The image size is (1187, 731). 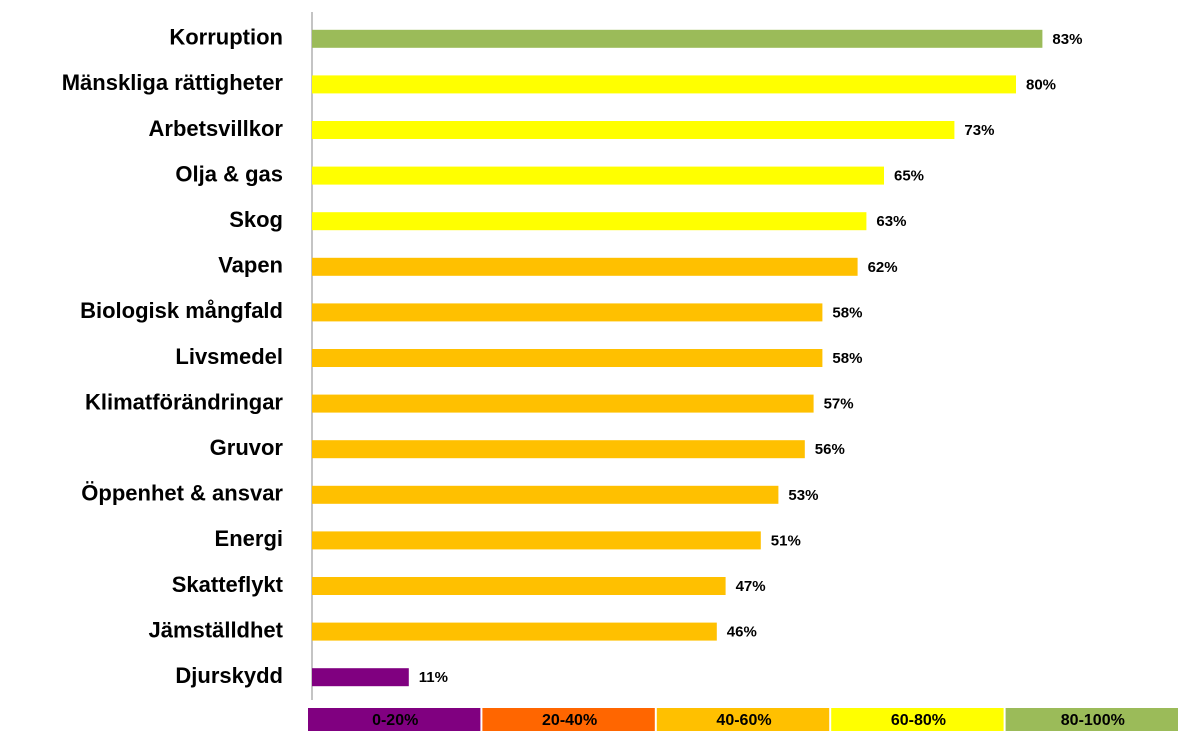 I want to click on category-label: Jämställdhet, so click(x=216, y=629).